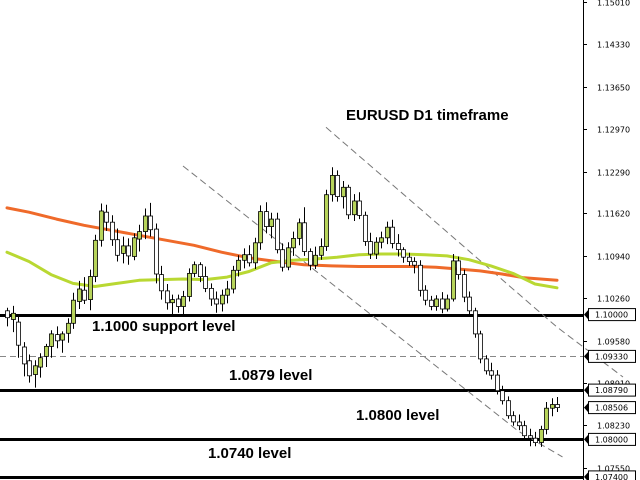 The height and width of the screenshot is (480, 640). What do you see at coordinates (249, 453) in the screenshot?
I see `annotation-label: 1.0740 level` at bounding box center [249, 453].